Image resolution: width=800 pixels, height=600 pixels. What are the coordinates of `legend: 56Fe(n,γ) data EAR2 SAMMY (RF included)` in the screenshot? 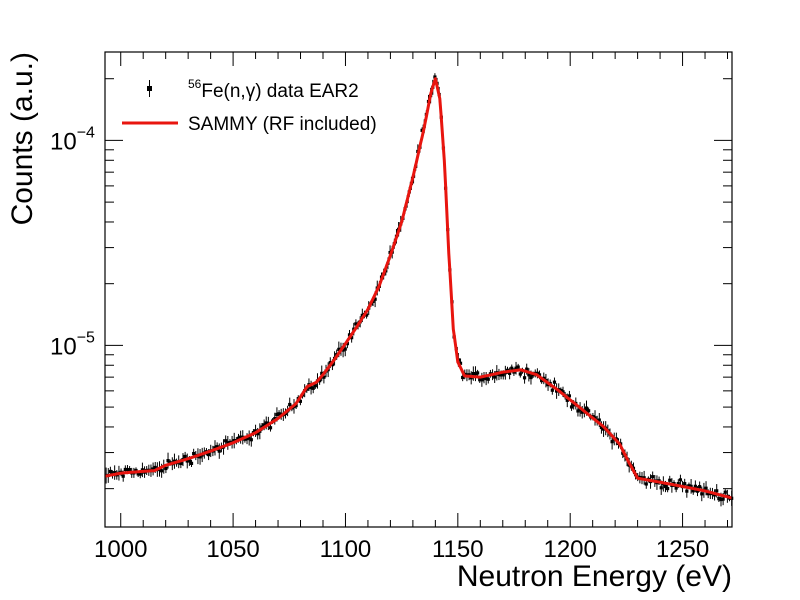 It's located at (249, 106).